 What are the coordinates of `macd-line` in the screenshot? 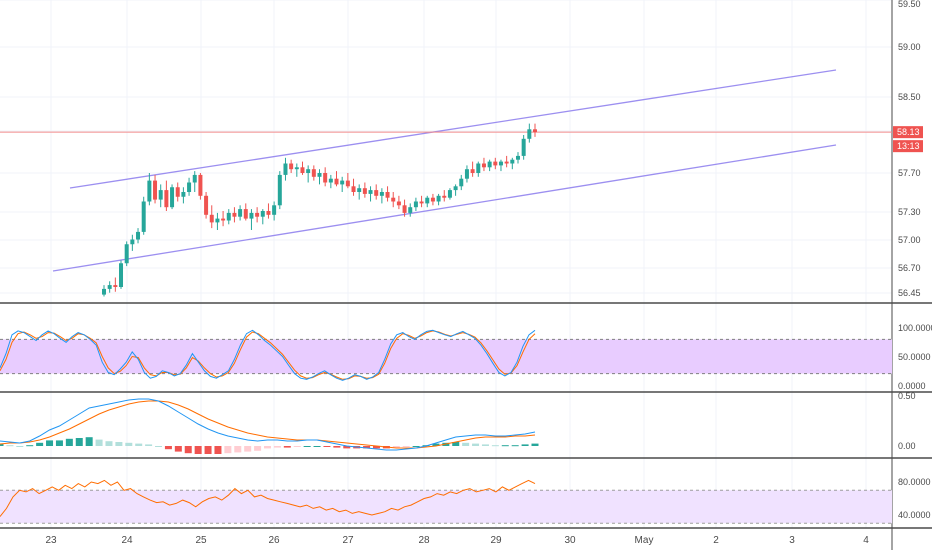 It's located at (268, 424).